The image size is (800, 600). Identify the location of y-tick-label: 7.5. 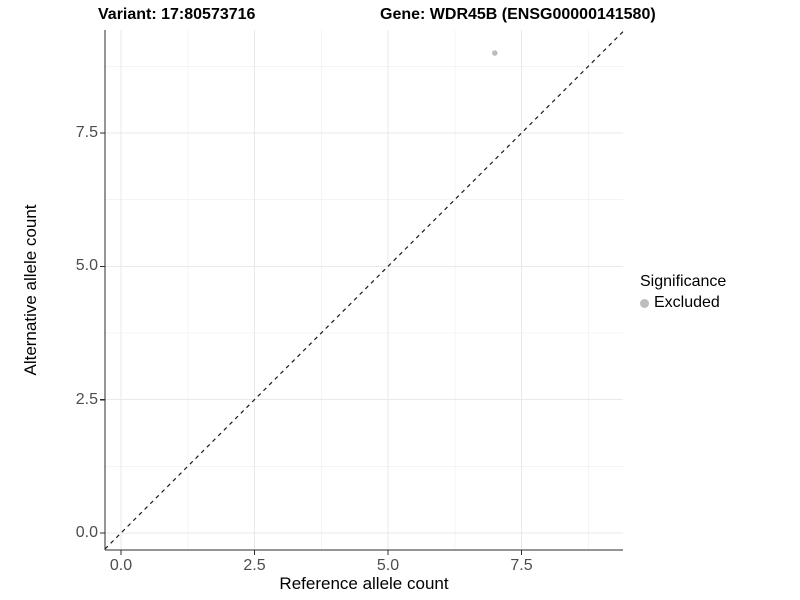
(86, 133).